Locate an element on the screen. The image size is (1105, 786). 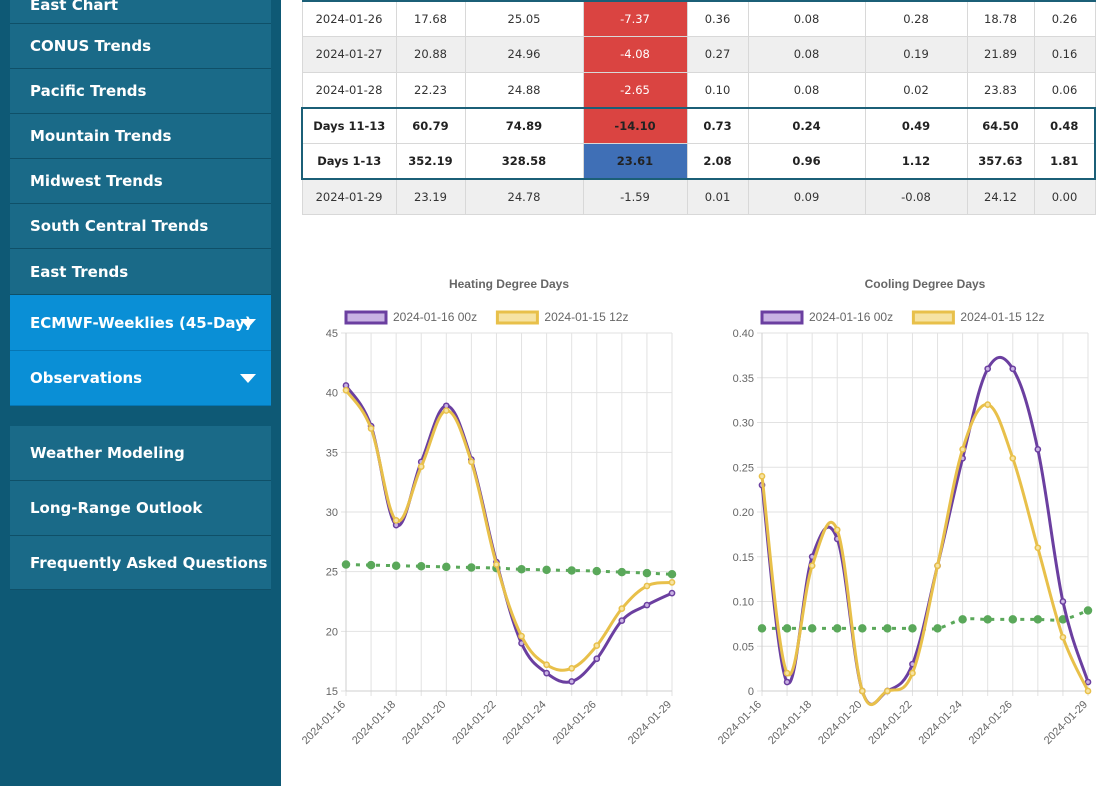
legend-entry: 2024-01-16 00z is located at coordinates (826, 317).